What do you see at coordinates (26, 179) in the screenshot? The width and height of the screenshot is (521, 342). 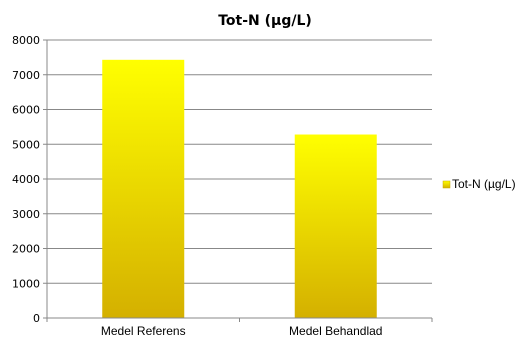 I see `y-tick-label: 4000` at bounding box center [26, 179].